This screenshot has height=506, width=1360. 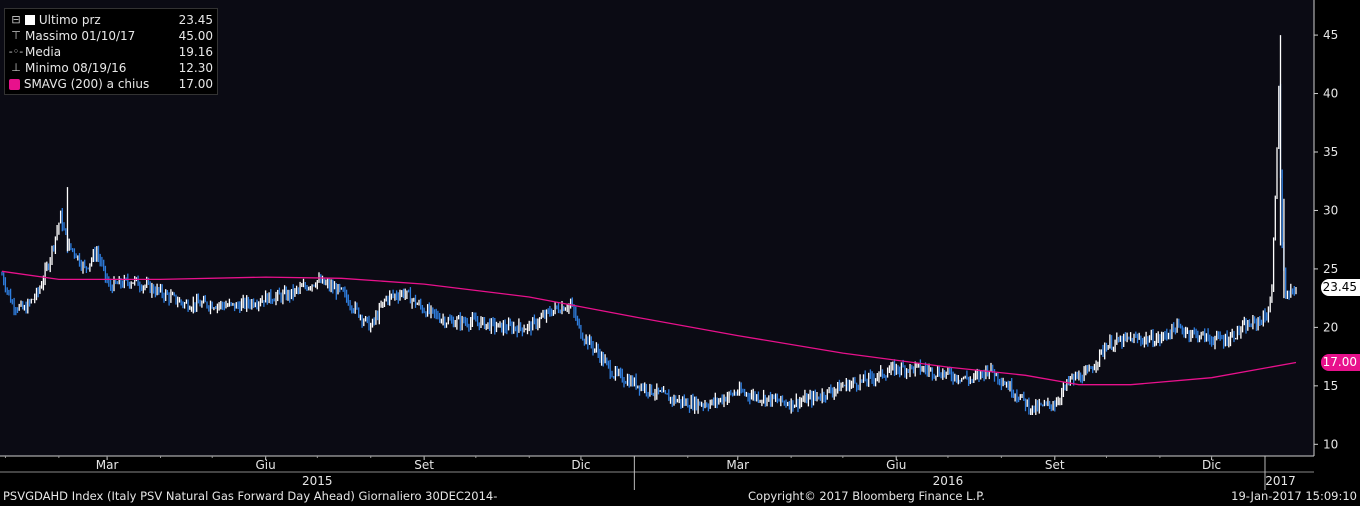 What do you see at coordinates (16, 19) in the screenshot?
I see `collapse-square-icon: ⊟` at bounding box center [16, 19].